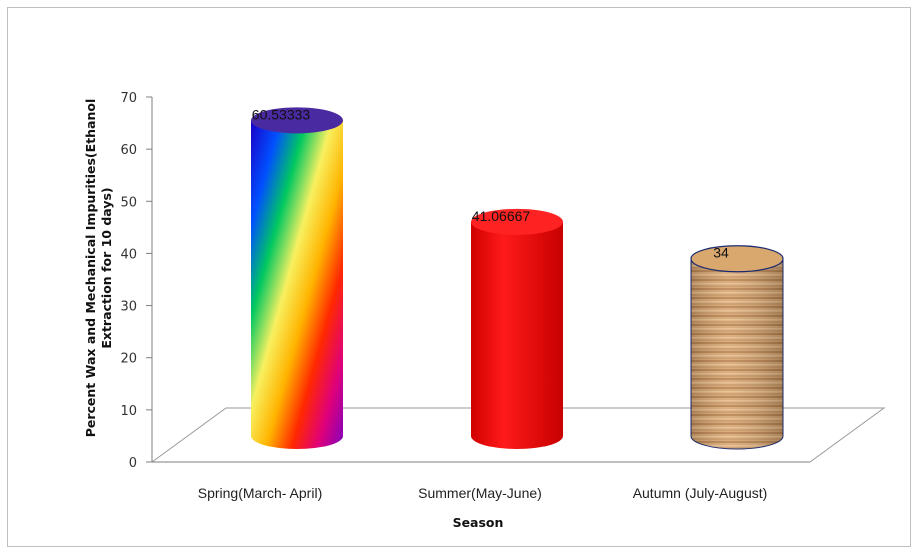  What do you see at coordinates (737, 353) in the screenshot?
I see `bar-shading` at bounding box center [737, 353].